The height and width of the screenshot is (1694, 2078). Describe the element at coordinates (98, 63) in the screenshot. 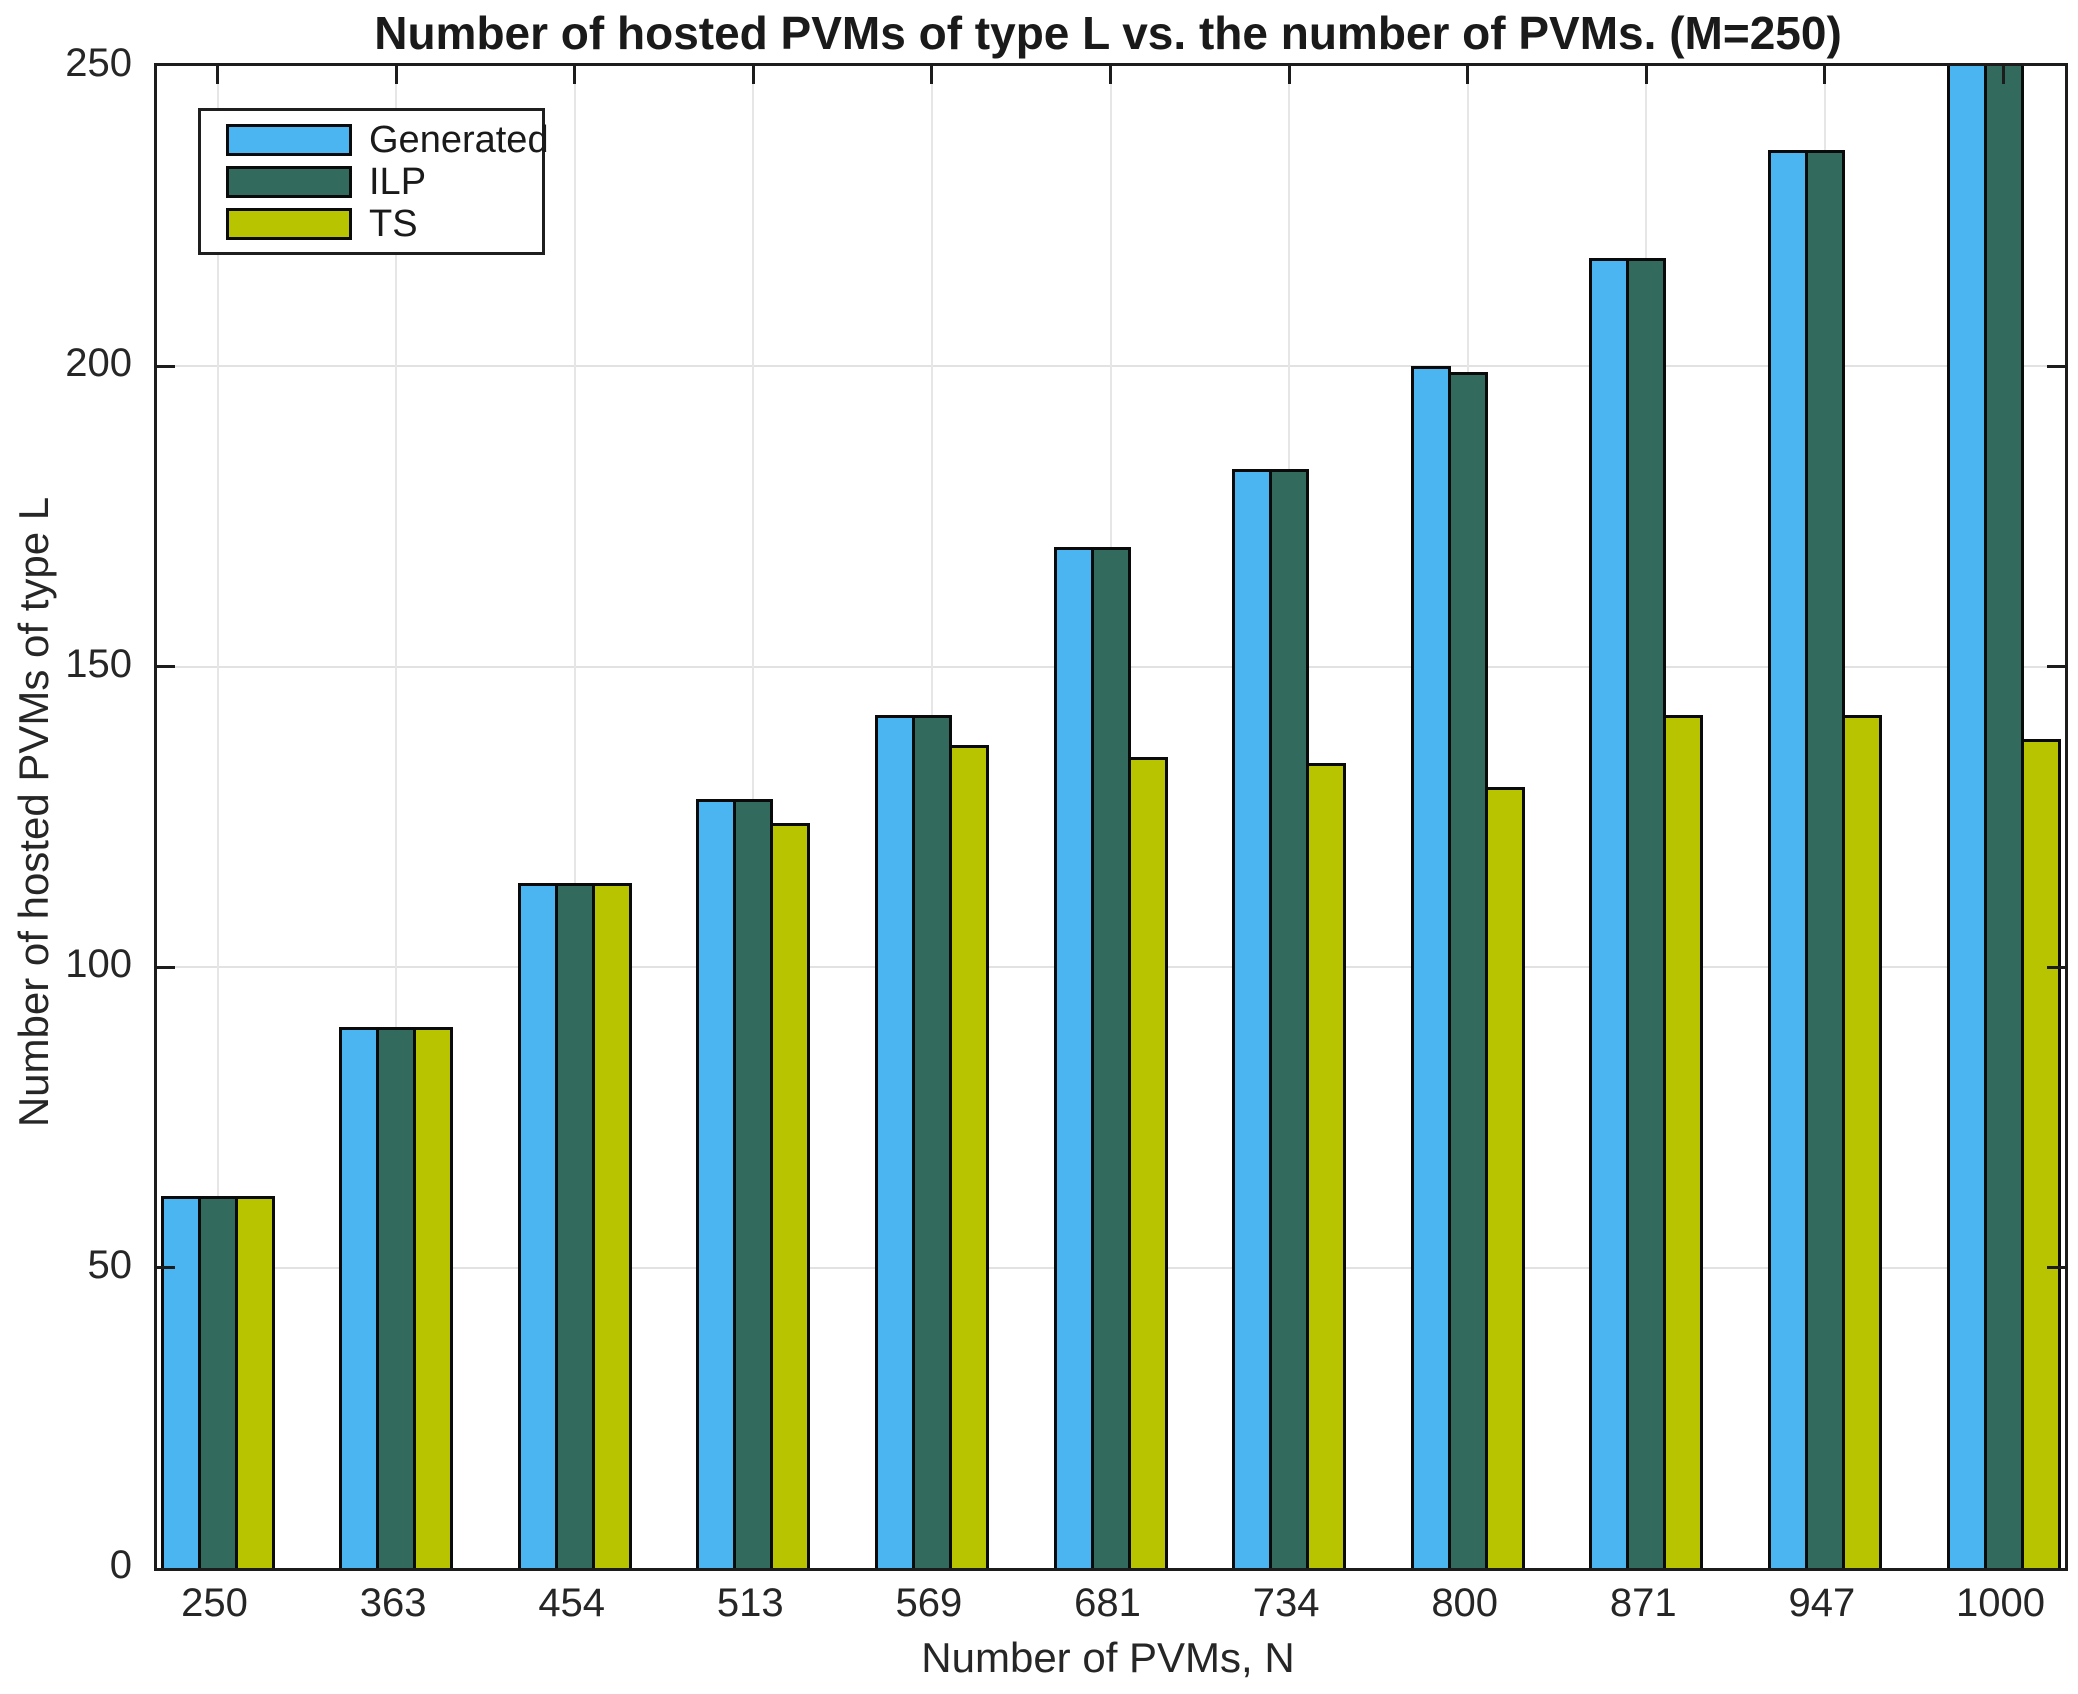

I see `y-tick-label-250: 250` at that location.